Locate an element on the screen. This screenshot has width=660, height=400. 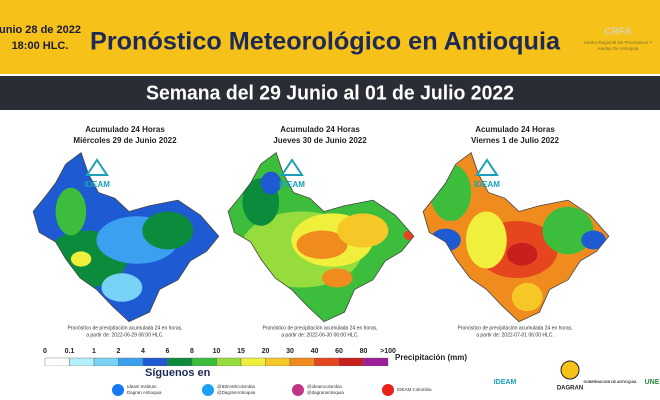
org-sub: Centro Regional De Pronósticos Y is located at coordinates (618, 42).